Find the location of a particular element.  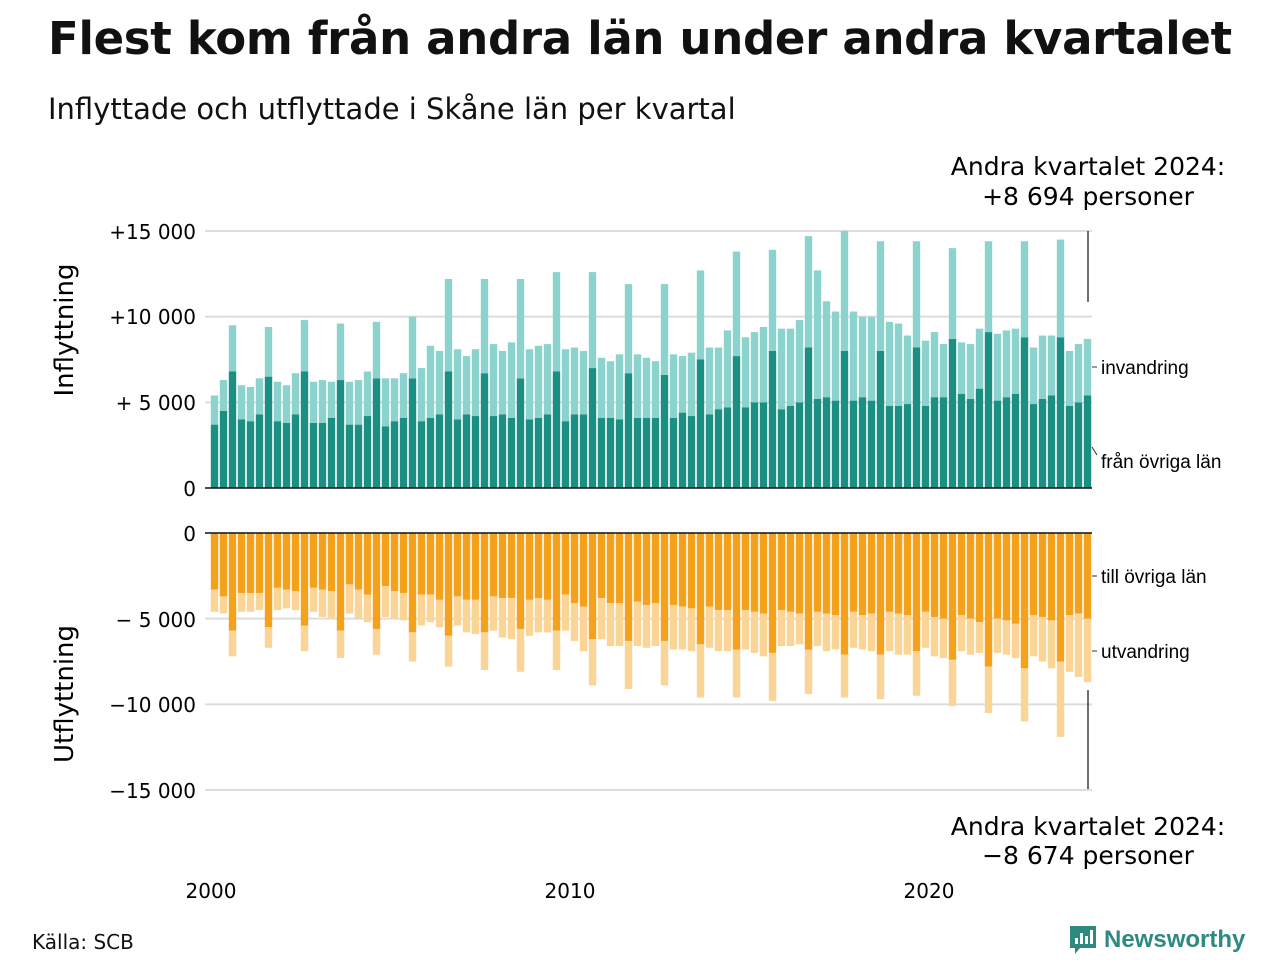

inflow-y-ticks: 0 + 5 000 +10 000 +15 000 is located at coordinates (152, 360).